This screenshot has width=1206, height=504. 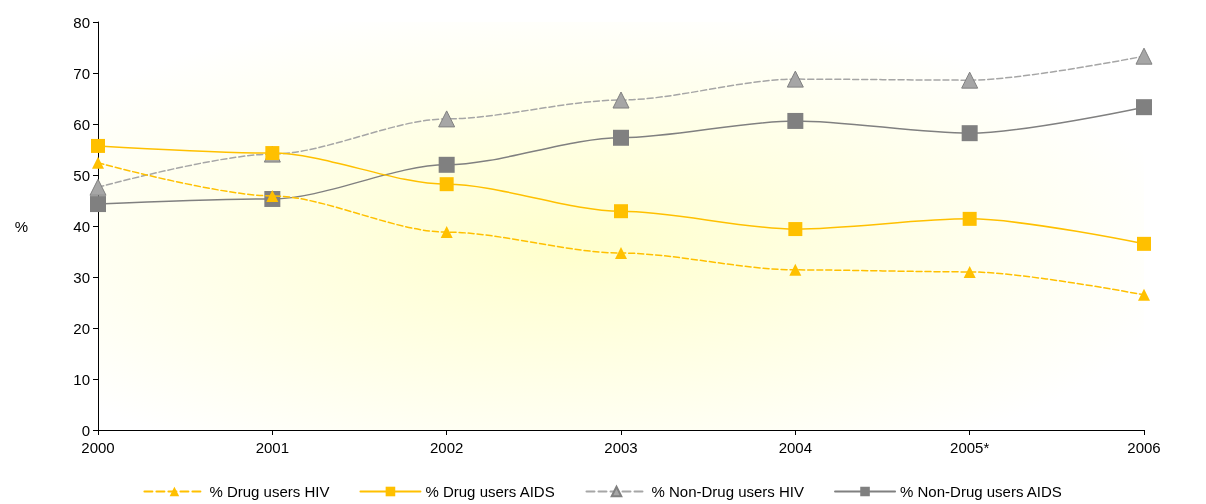 What do you see at coordinates (795, 447) in the screenshot?
I see `x-tick-label: 2004` at bounding box center [795, 447].